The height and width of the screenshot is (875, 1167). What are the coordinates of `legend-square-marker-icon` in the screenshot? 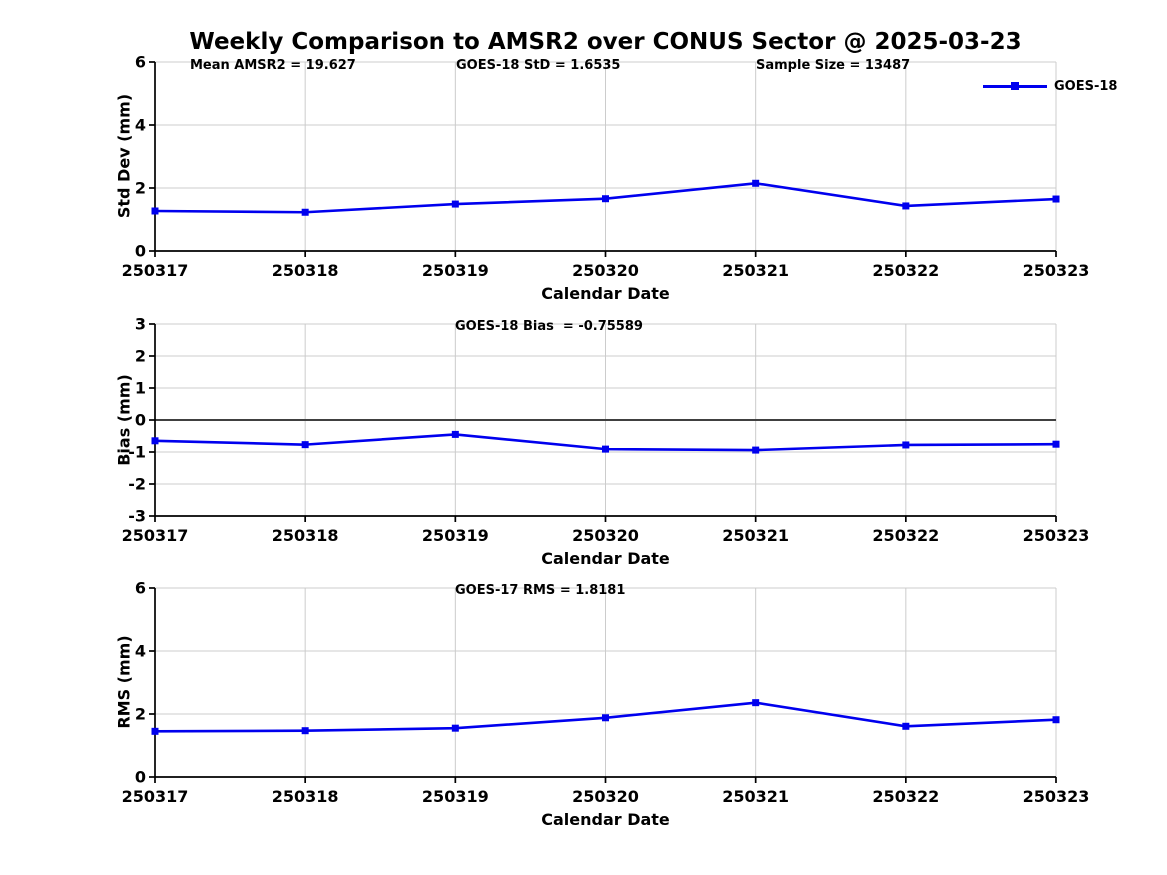 It's located at (1015, 85).